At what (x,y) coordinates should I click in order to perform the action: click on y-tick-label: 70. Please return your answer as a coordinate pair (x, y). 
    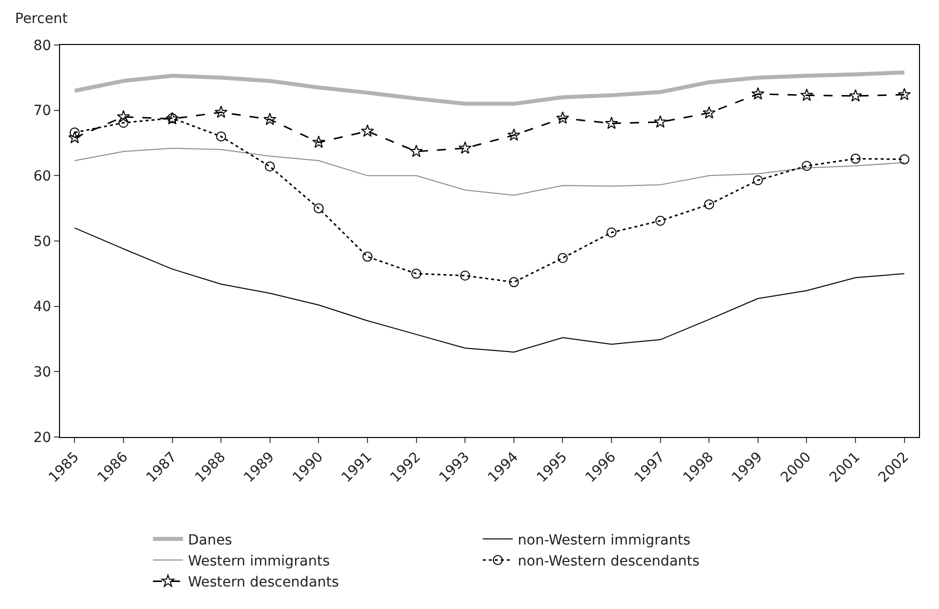
    Looking at the image, I should click on (42, 111).